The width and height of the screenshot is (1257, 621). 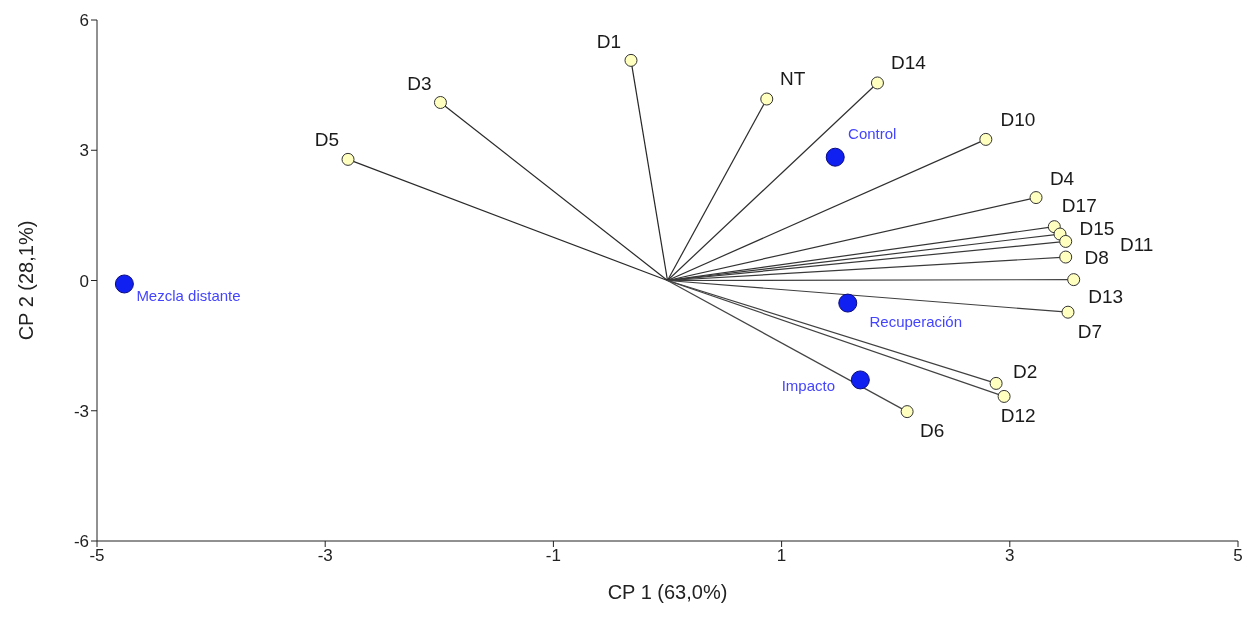 I want to click on annotation: D15, so click(x=1097, y=228).